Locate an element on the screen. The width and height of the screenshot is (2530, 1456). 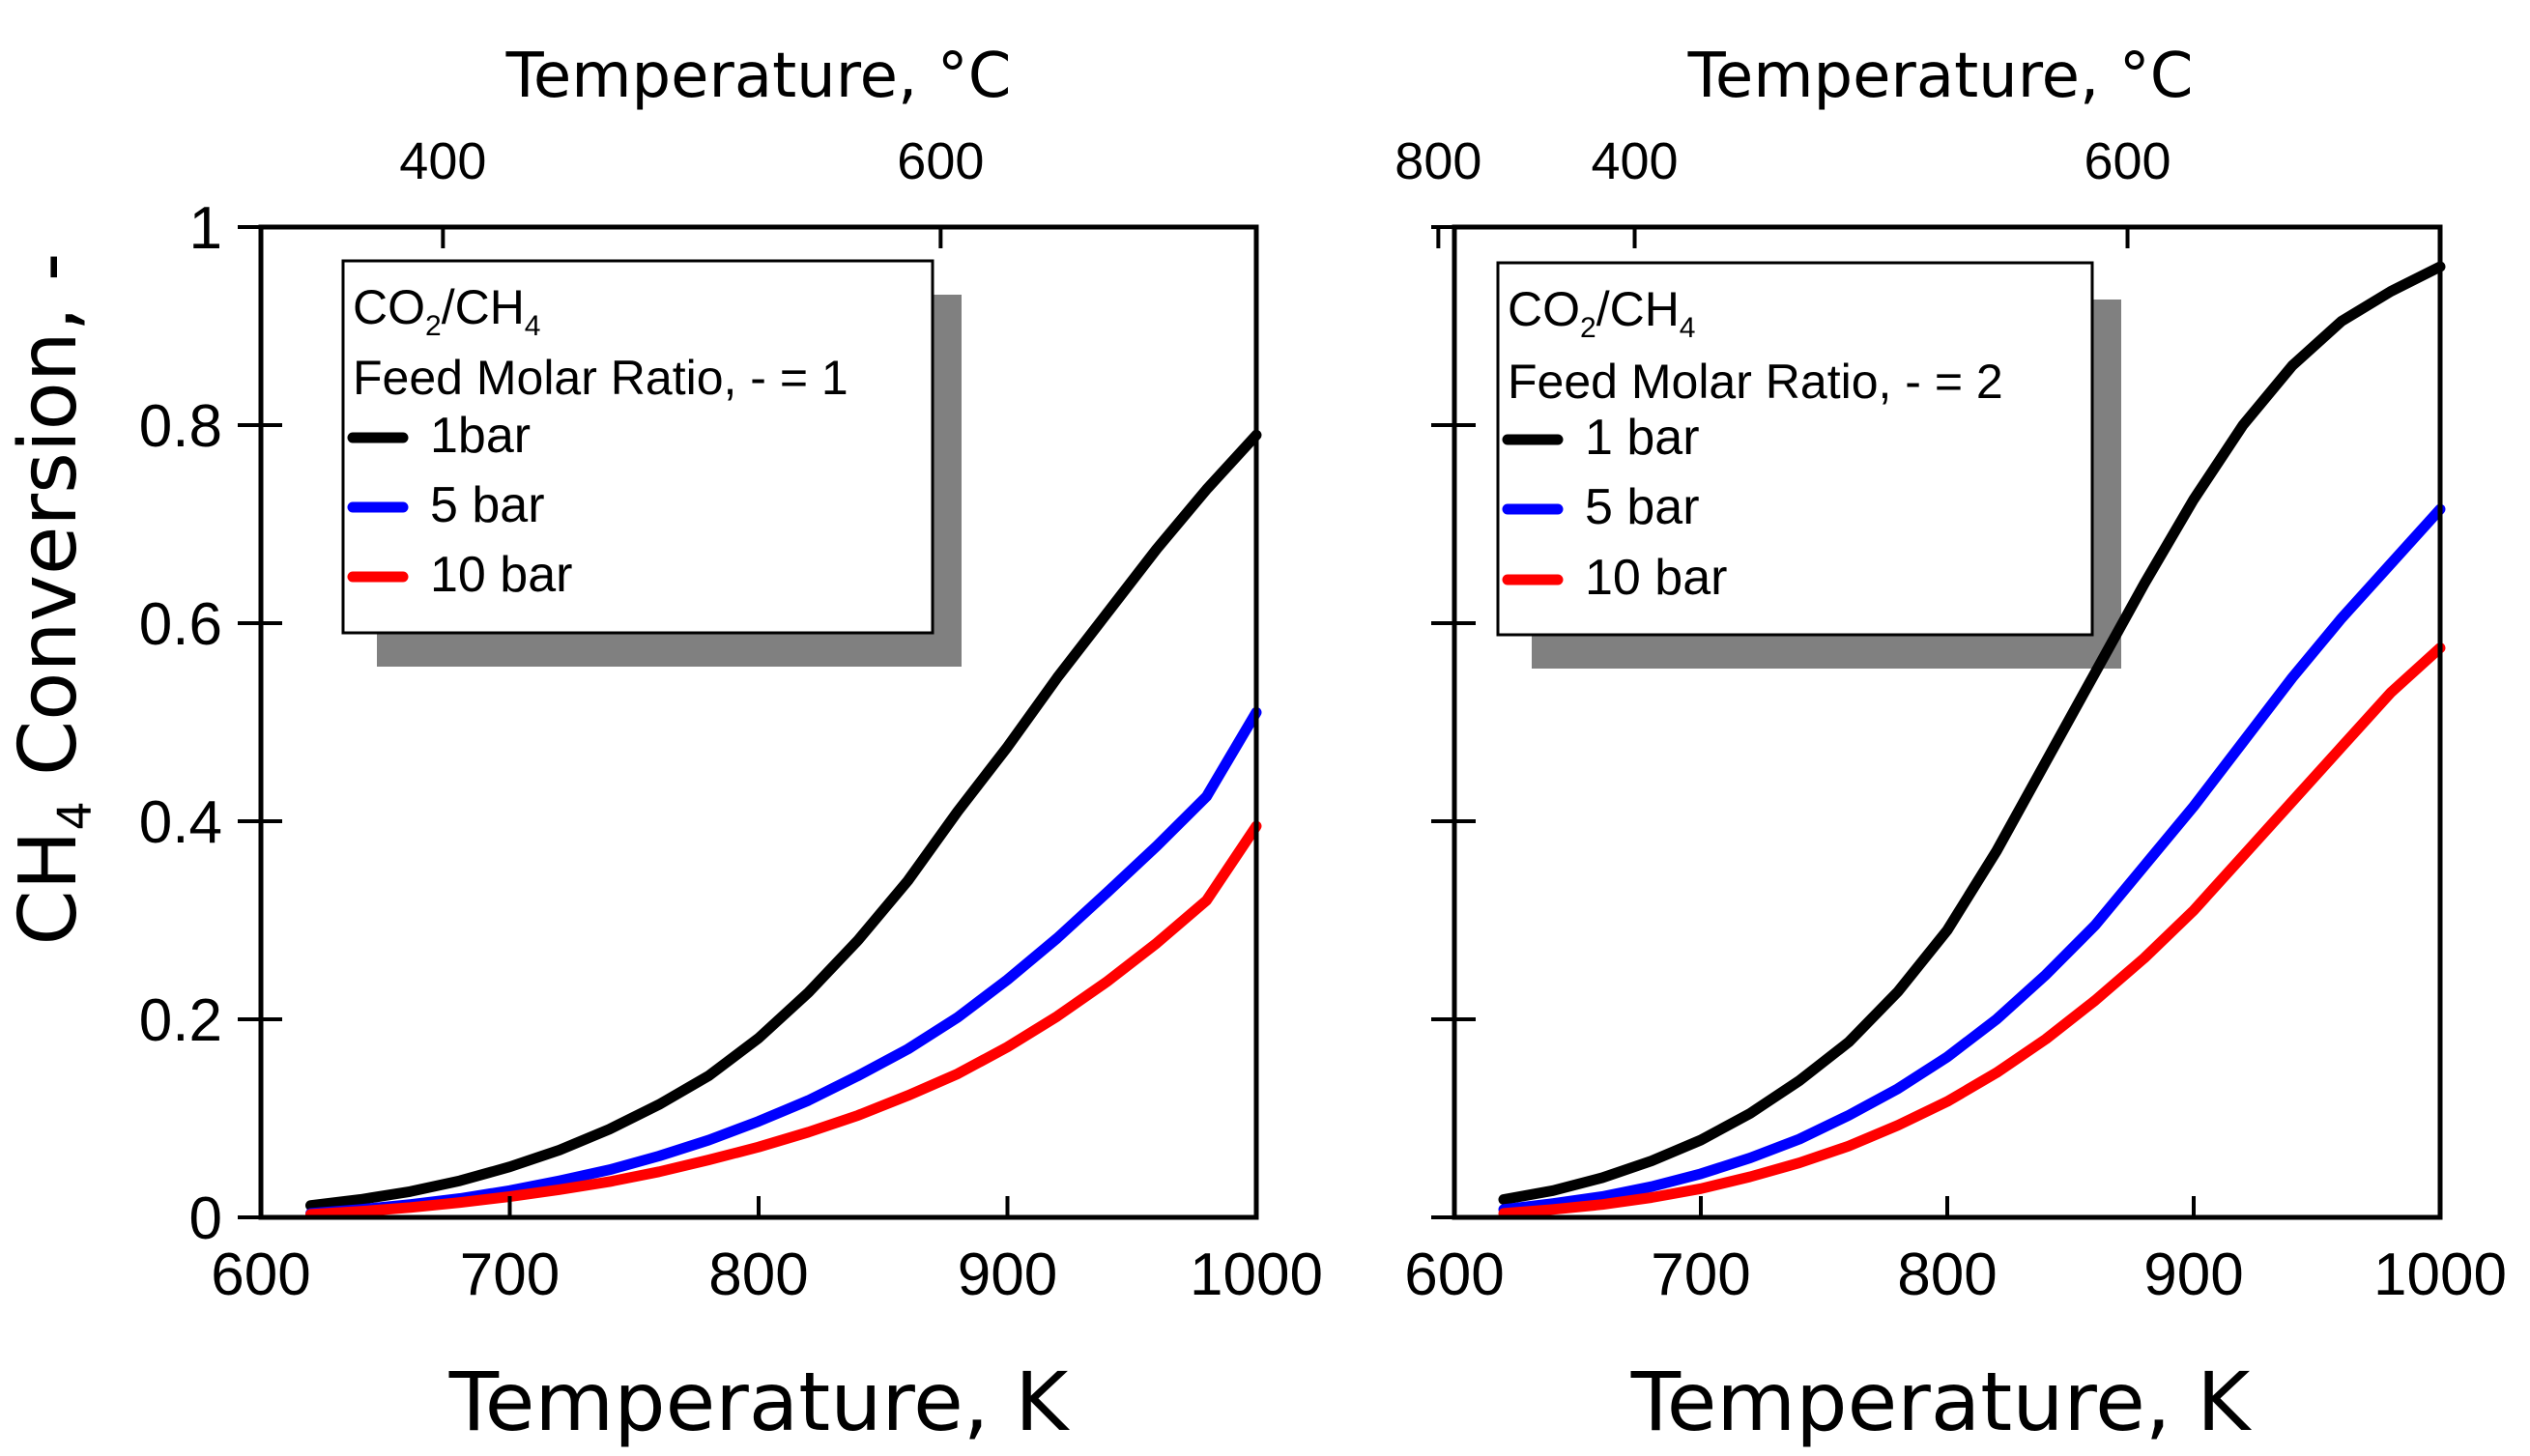
x2-tick-label: 800 is located at coordinates (1437, 161).